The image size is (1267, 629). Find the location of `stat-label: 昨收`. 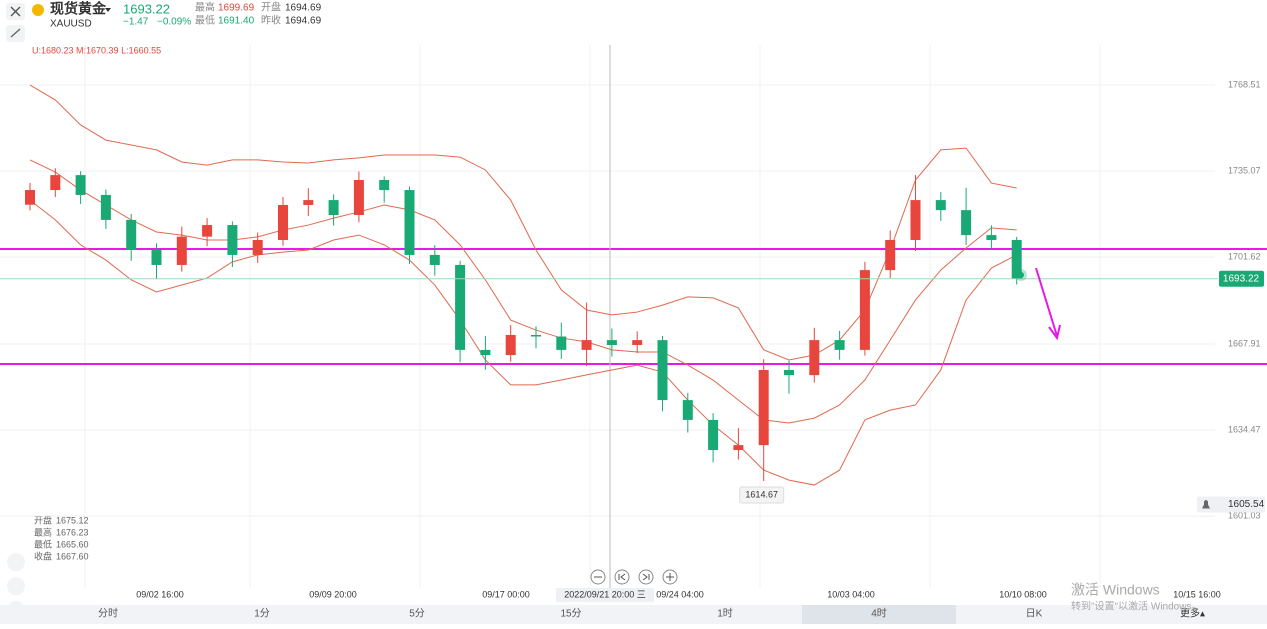

stat-label: 昨收 is located at coordinates (271, 20).